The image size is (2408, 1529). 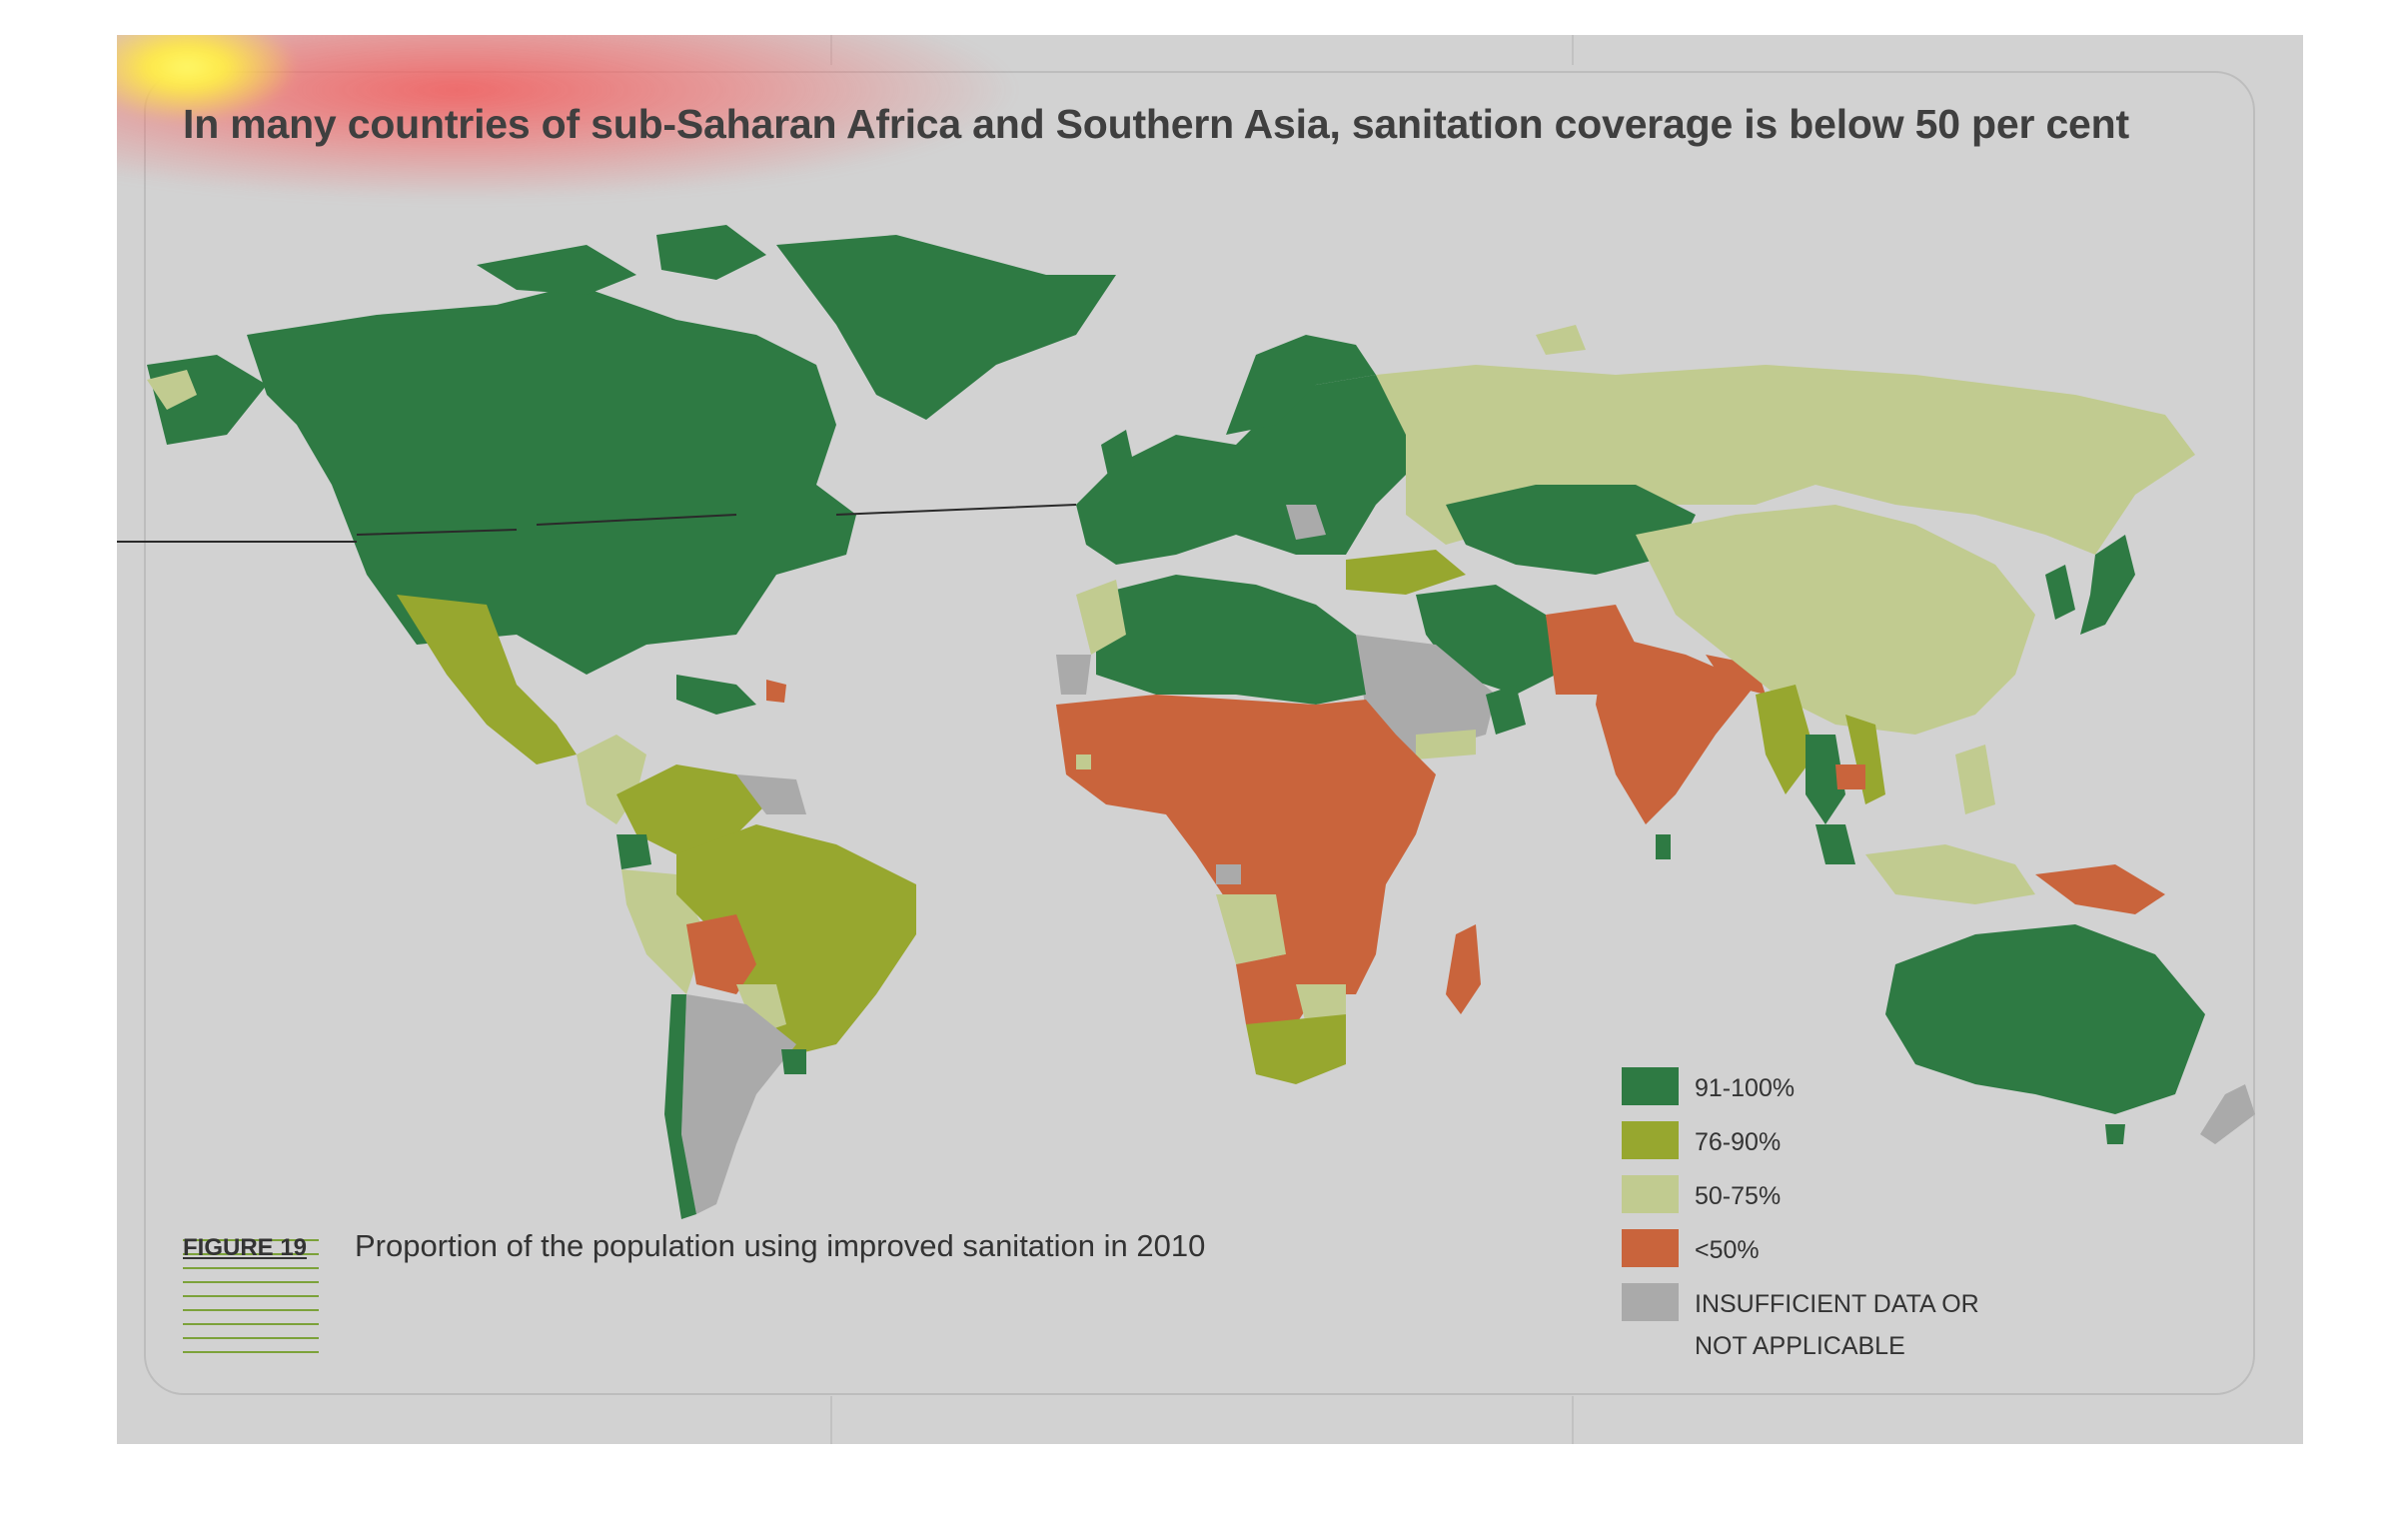 What do you see at coordinates (793, 1062) in the screenshot?
I see `uruguay-region` at bounding box center [793, 1062].